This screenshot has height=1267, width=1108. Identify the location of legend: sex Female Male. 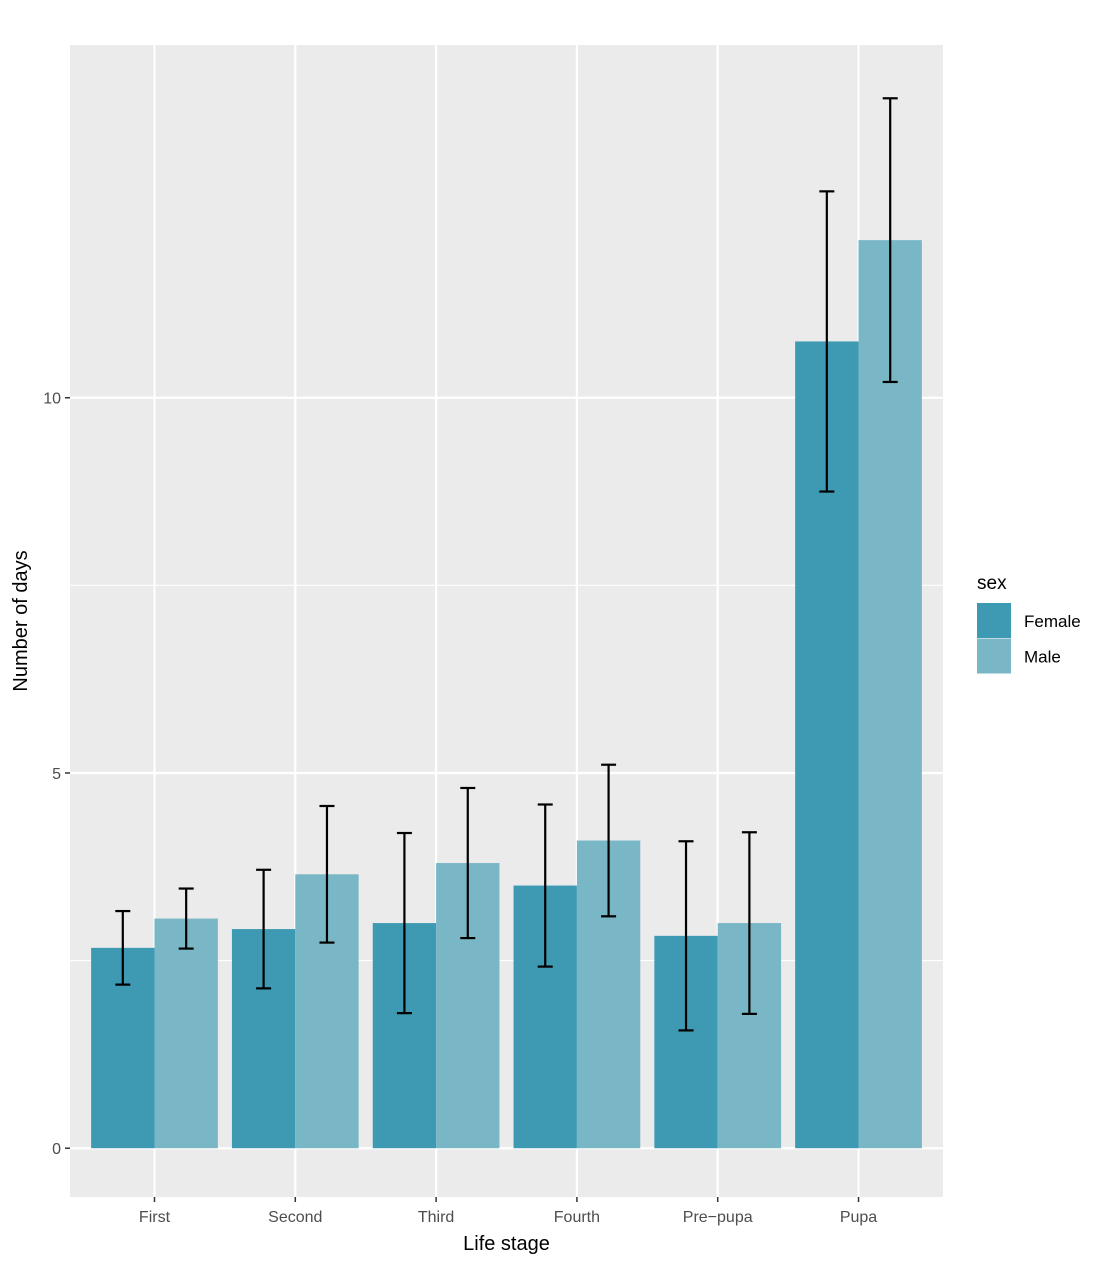
(1029, 623).